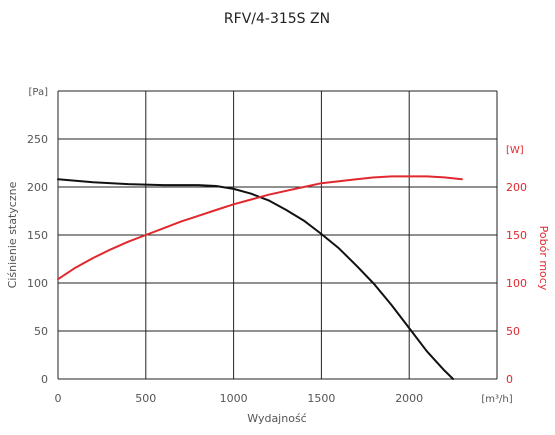 The height and width of the screenshot is (435, 555). What do you see at coordinates (321, 398) in the screenshot?
I see `x-tick-label: 1500` at bounding box center [321, 398].